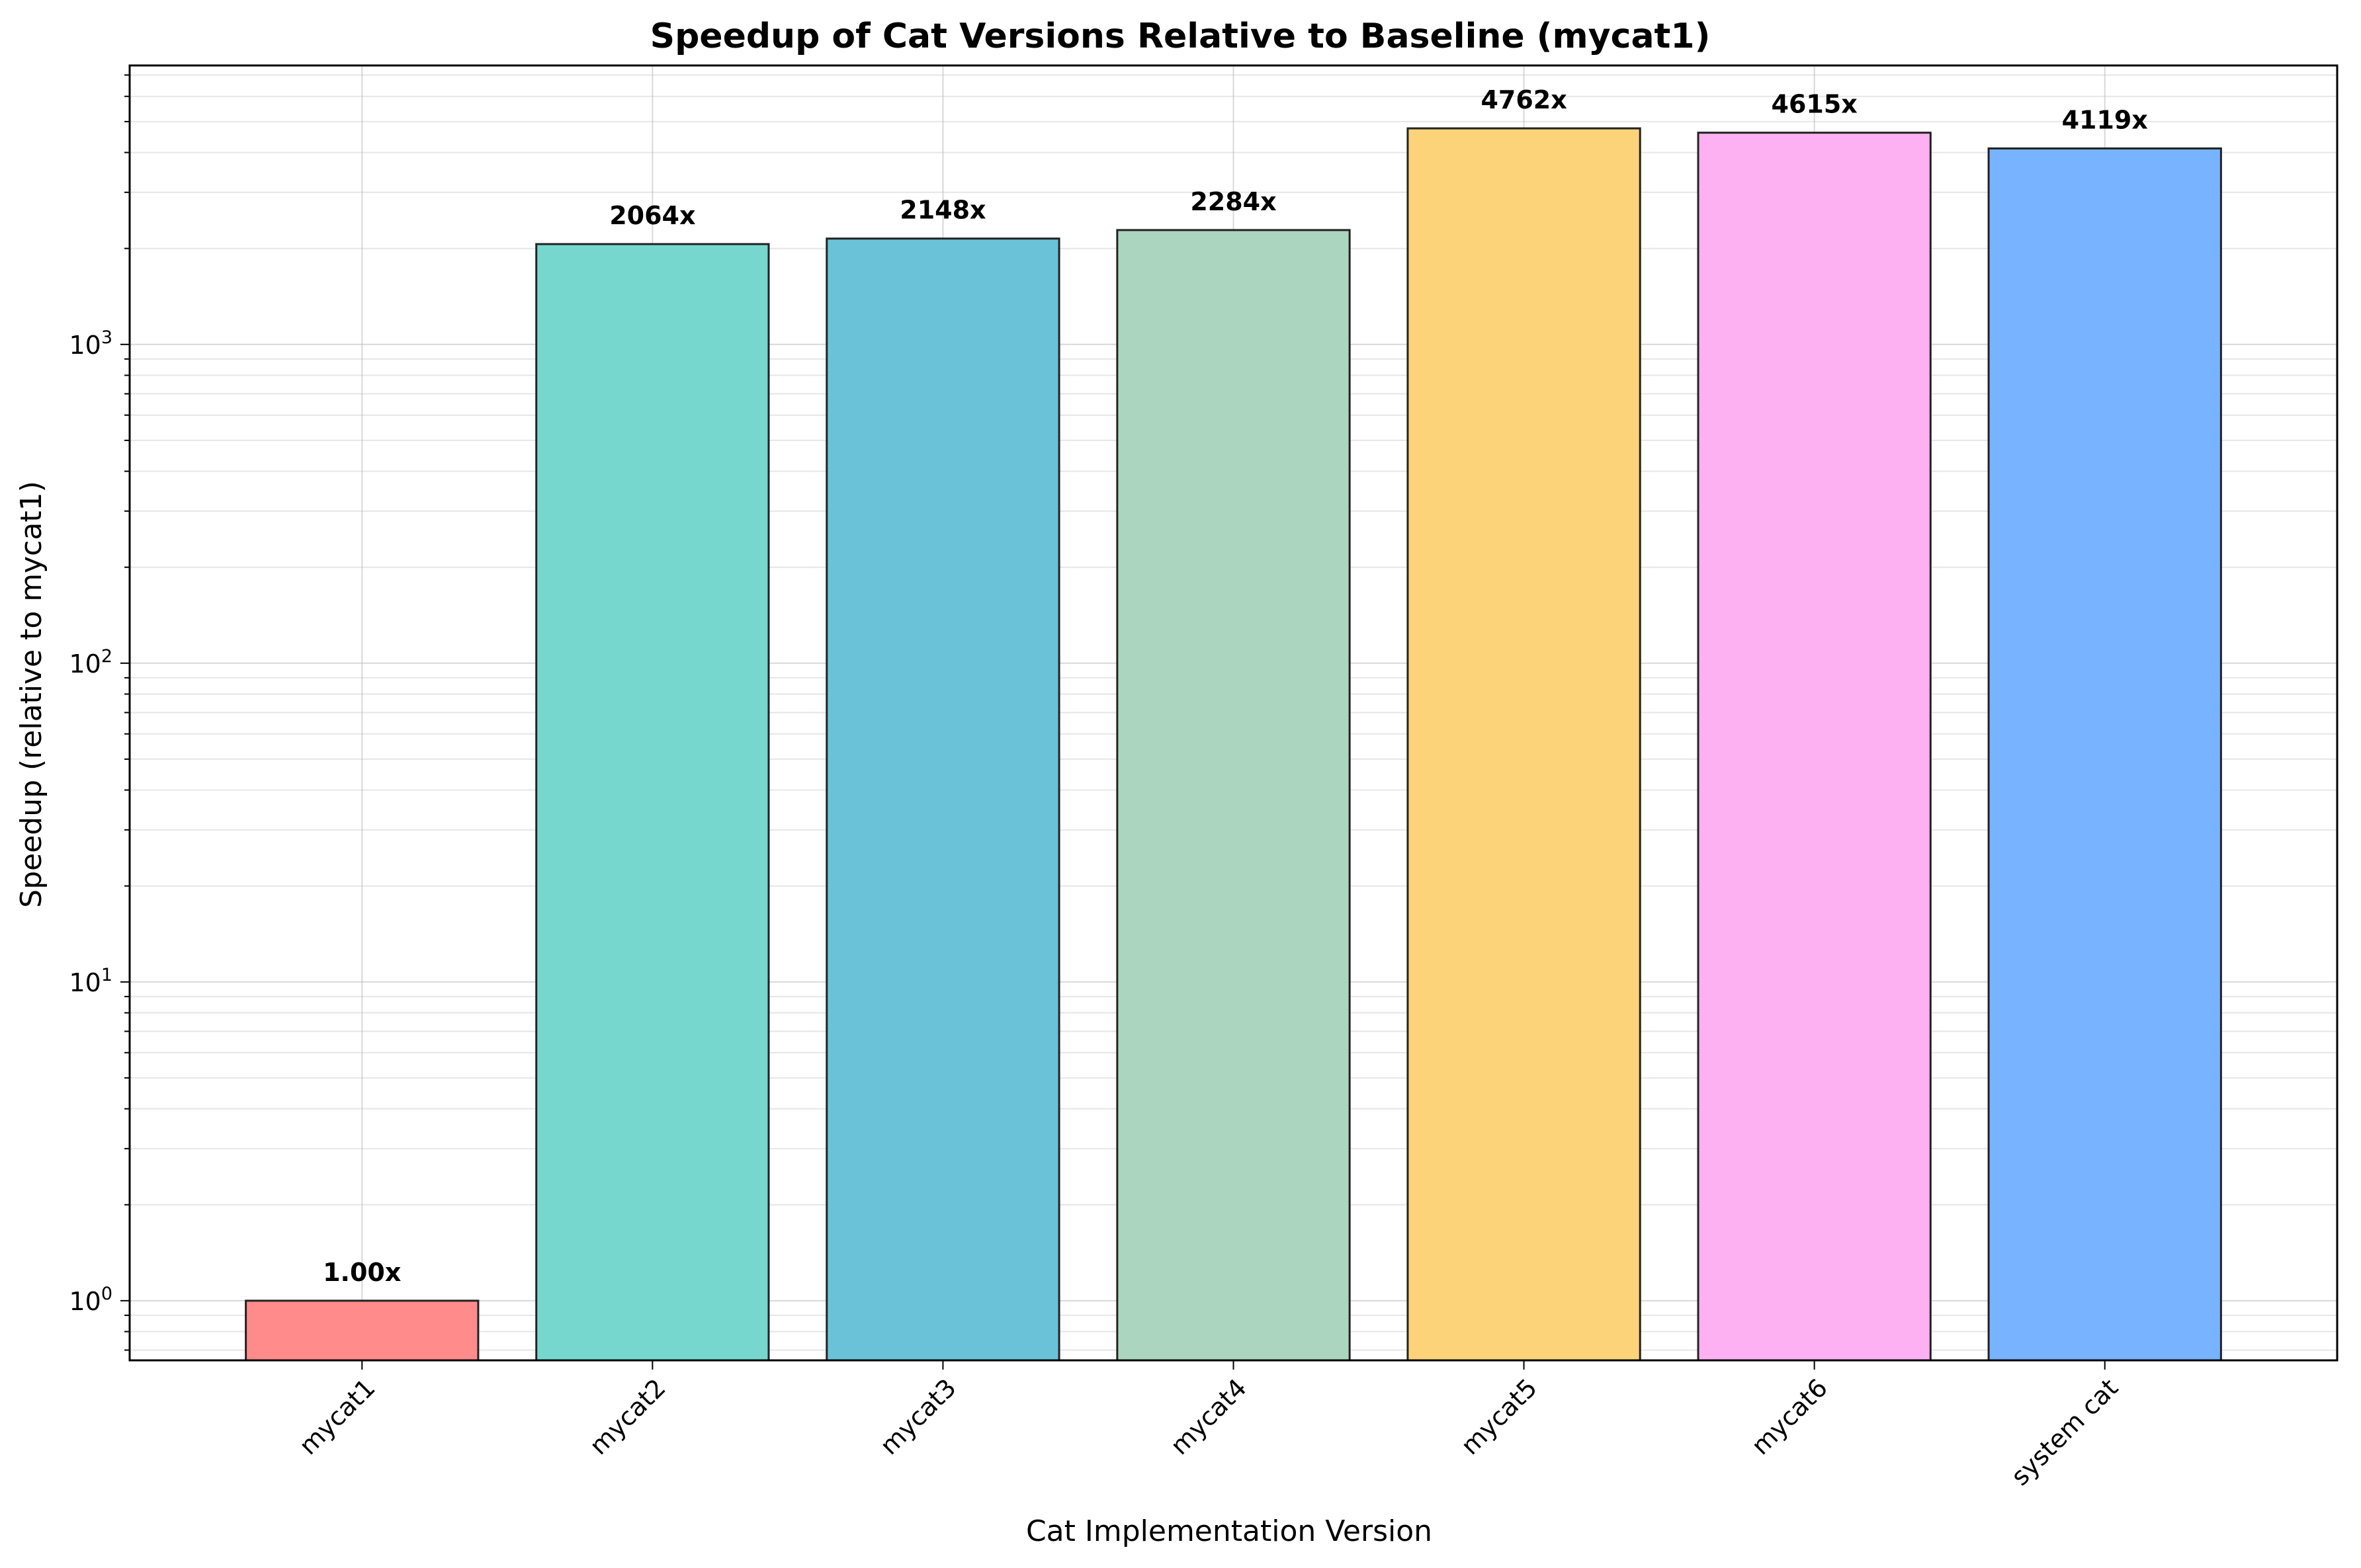 The height and width of the screenshot is (1568, 2361). Describe the element at coordinates (1814, 747) in the screenshot. I see `bar-mycat6` at that location.